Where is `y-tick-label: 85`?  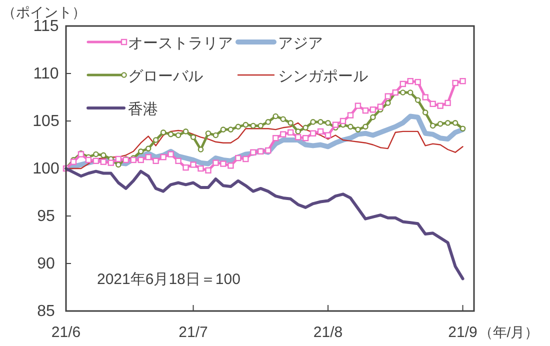
y-tick-label: 85 is located at coordinates (46, 311).